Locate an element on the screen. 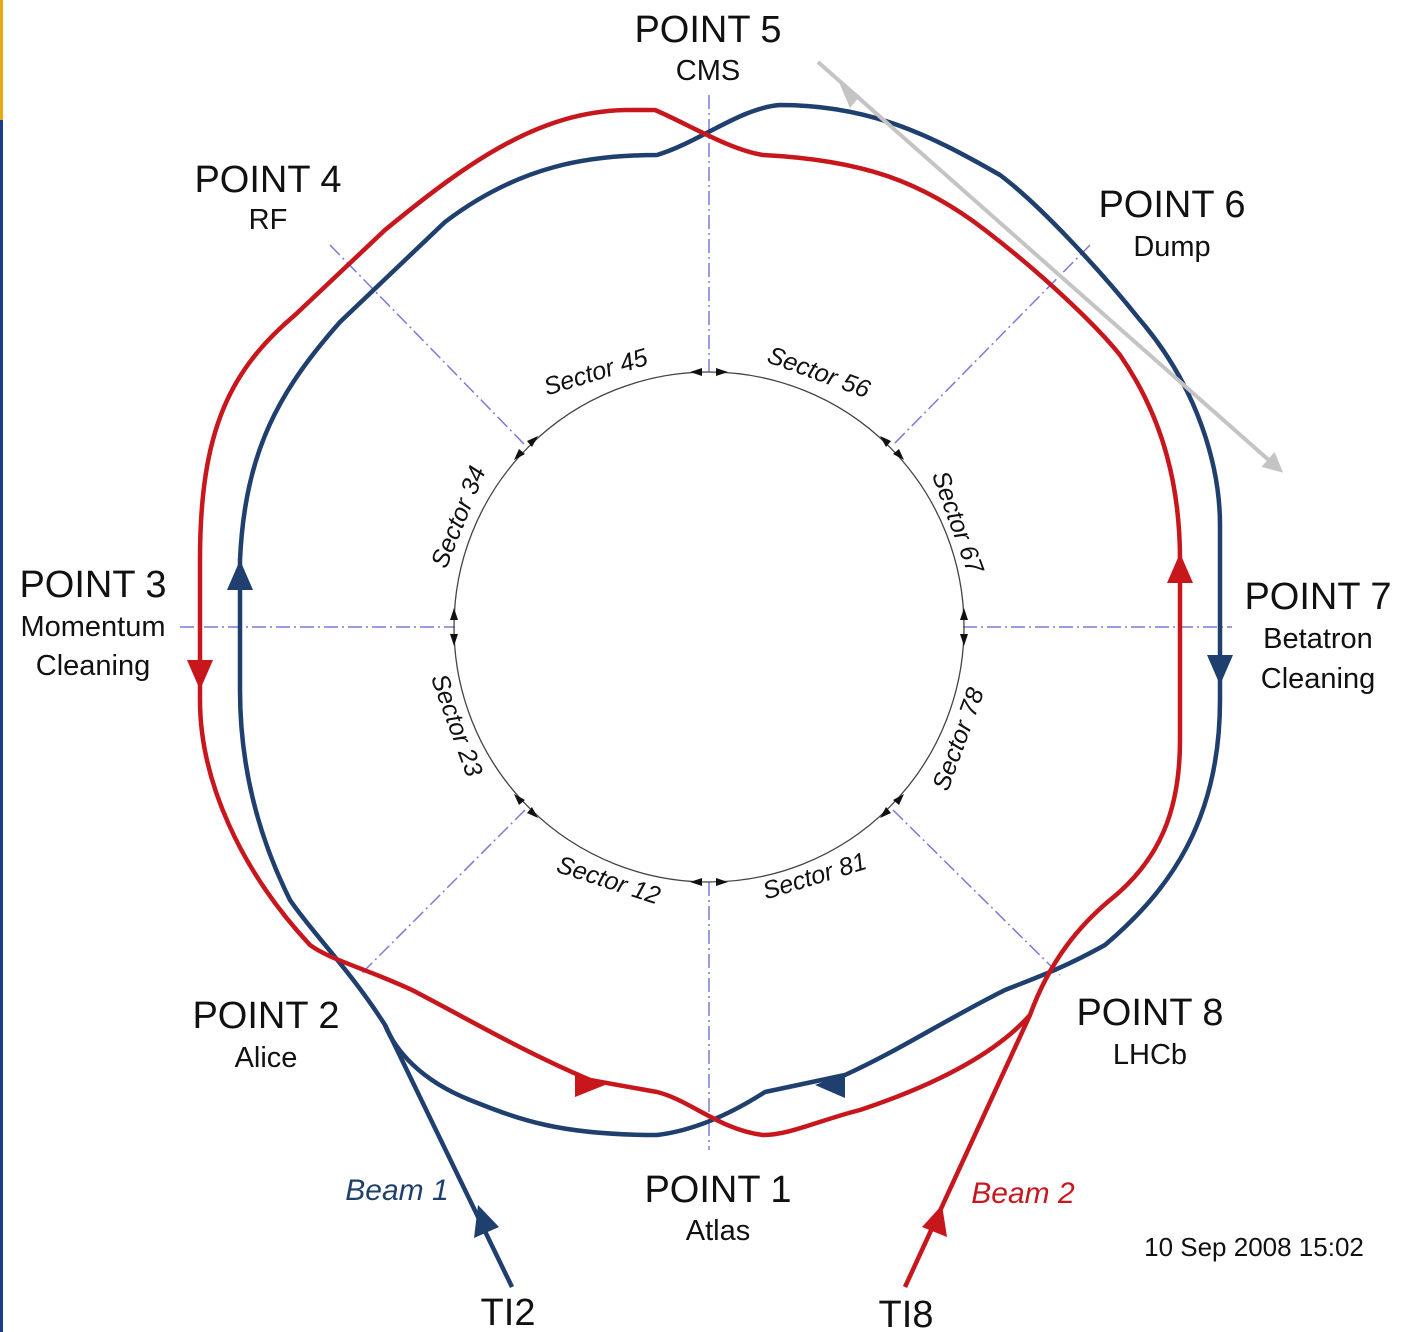 The height and width of the screenshot is (1332, 1402). point-3-sublabel-1: Momentum is located at coordinates (92, 627).